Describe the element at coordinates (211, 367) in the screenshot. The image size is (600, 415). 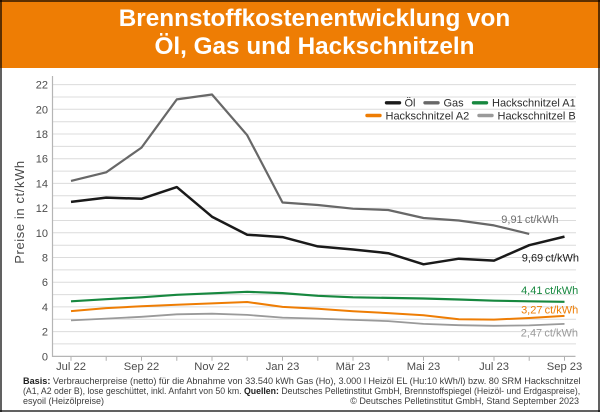
I see `svg-text: Nov 22` at that location.